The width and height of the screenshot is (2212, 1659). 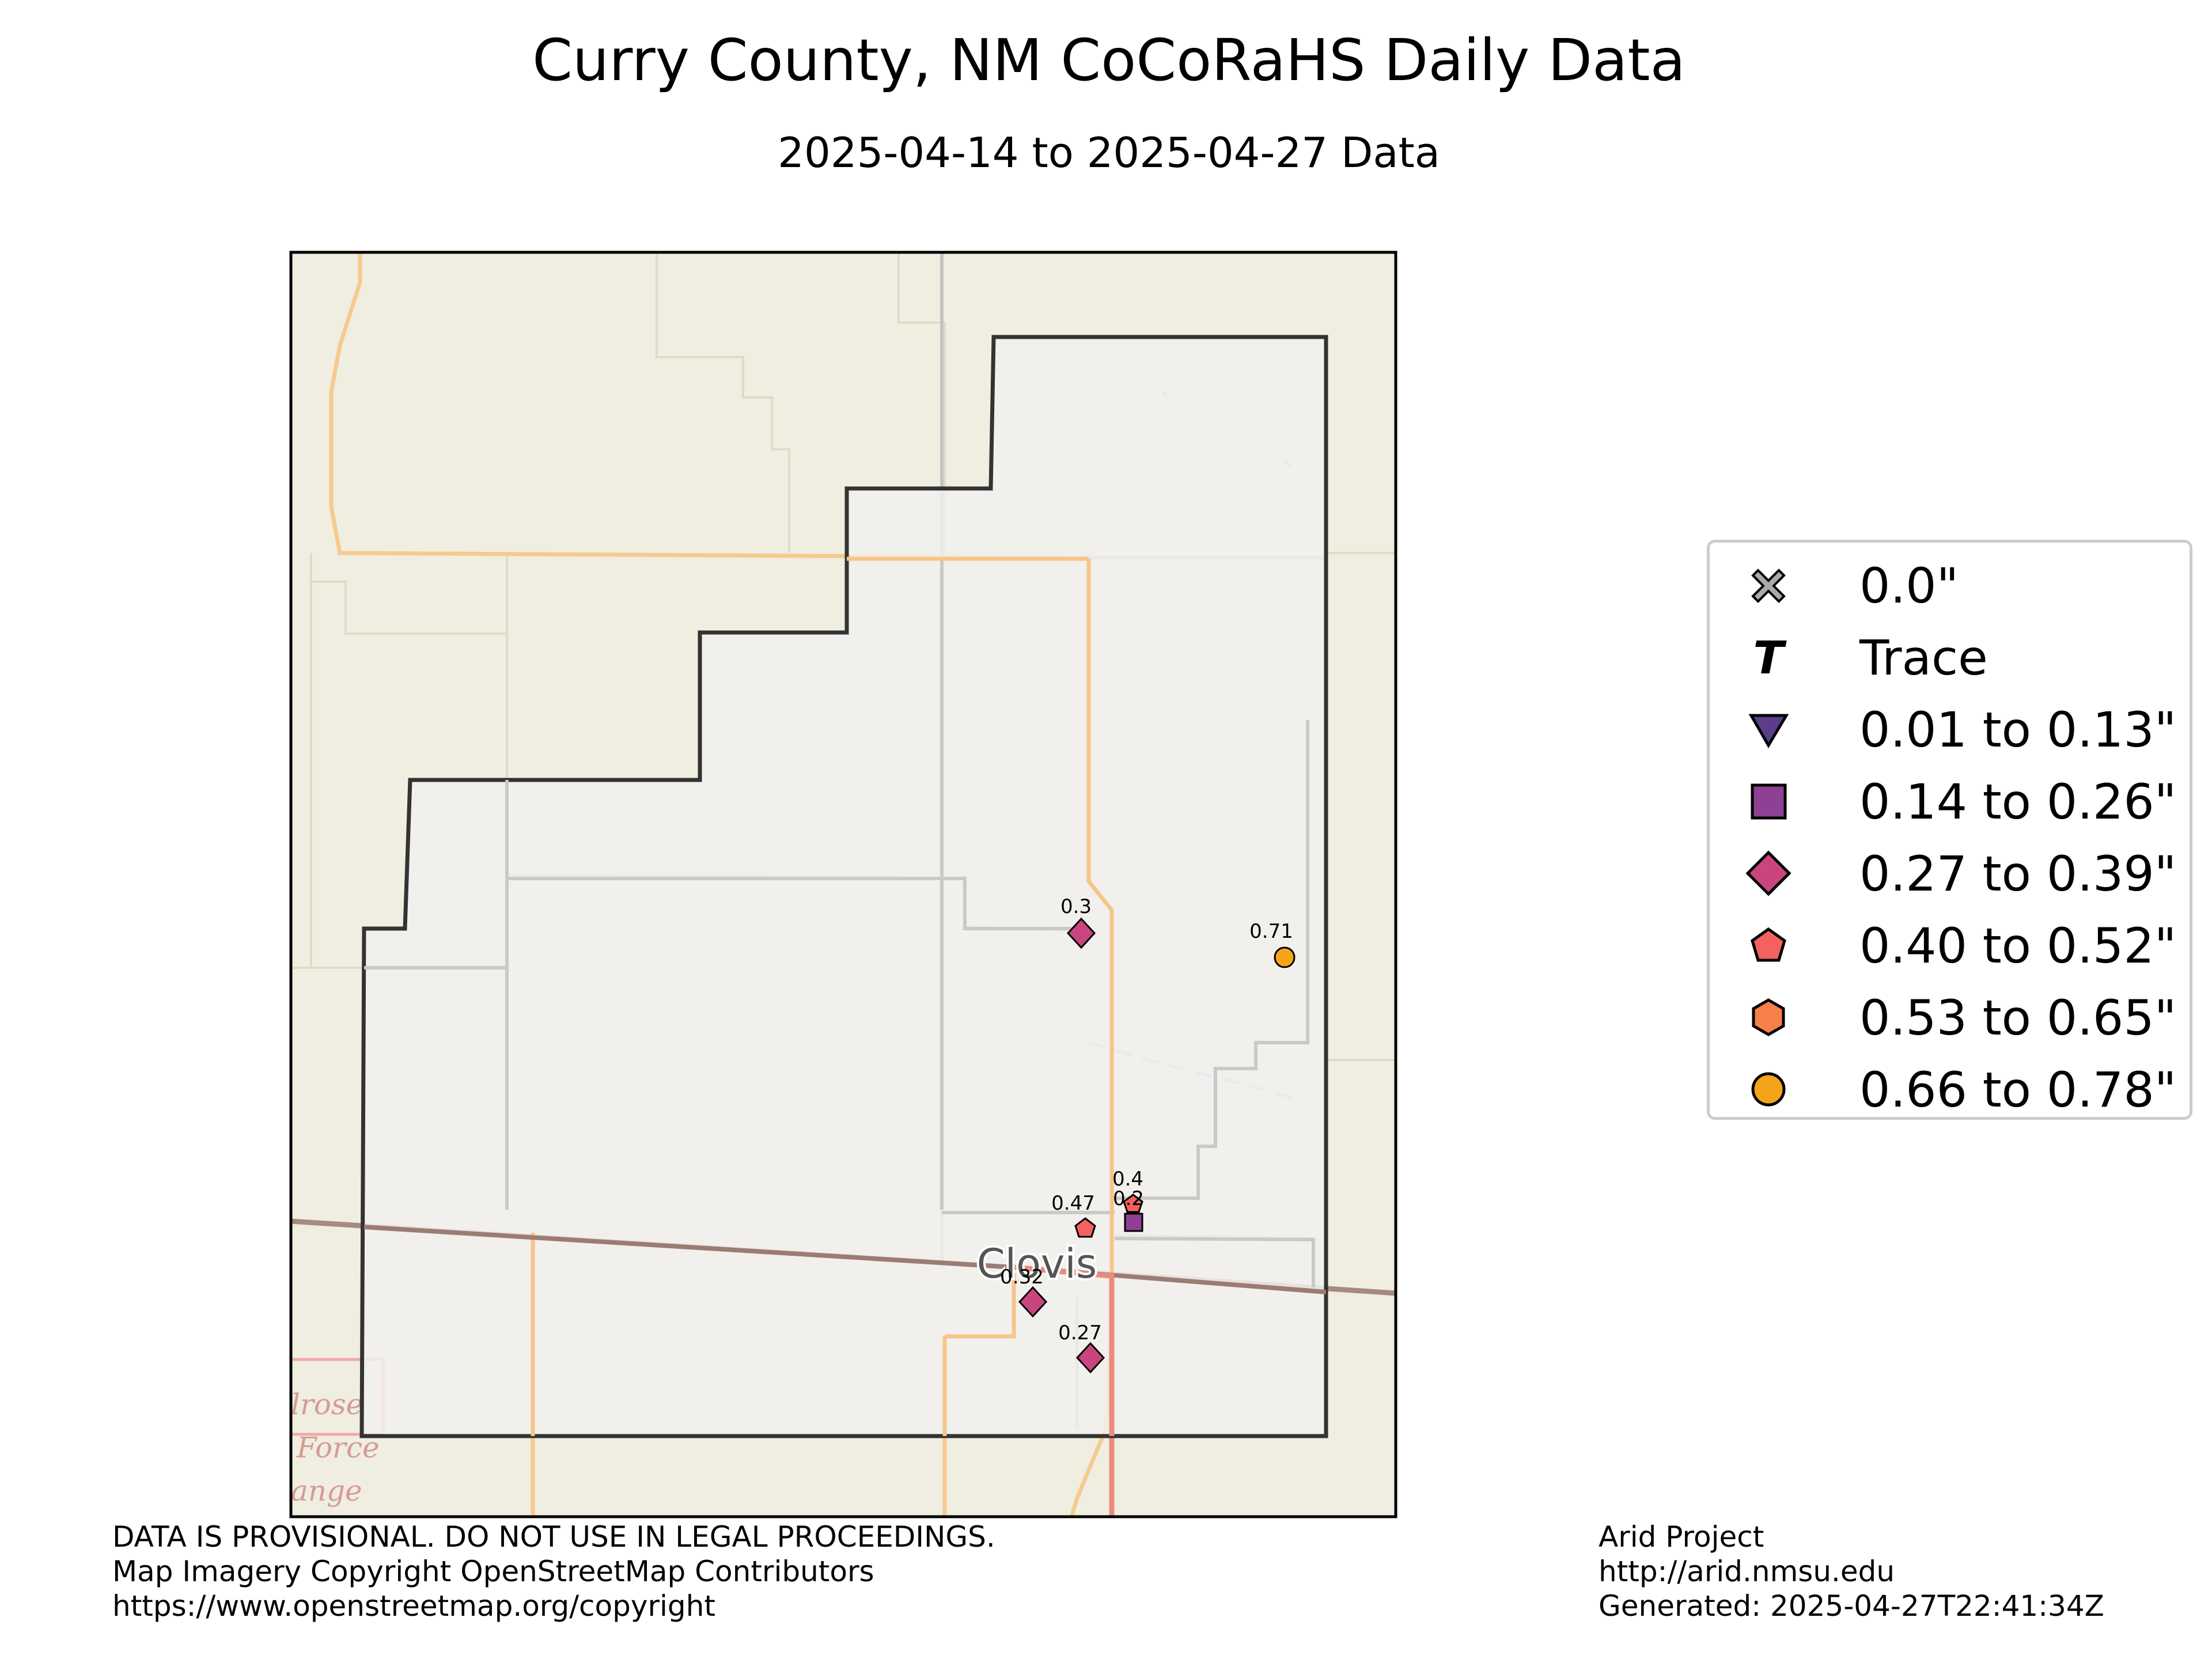 What do you see at coordinates (1133, 1203) in the screenshot?
I see `station-3-marker` at bounding box center [1133, 1203].